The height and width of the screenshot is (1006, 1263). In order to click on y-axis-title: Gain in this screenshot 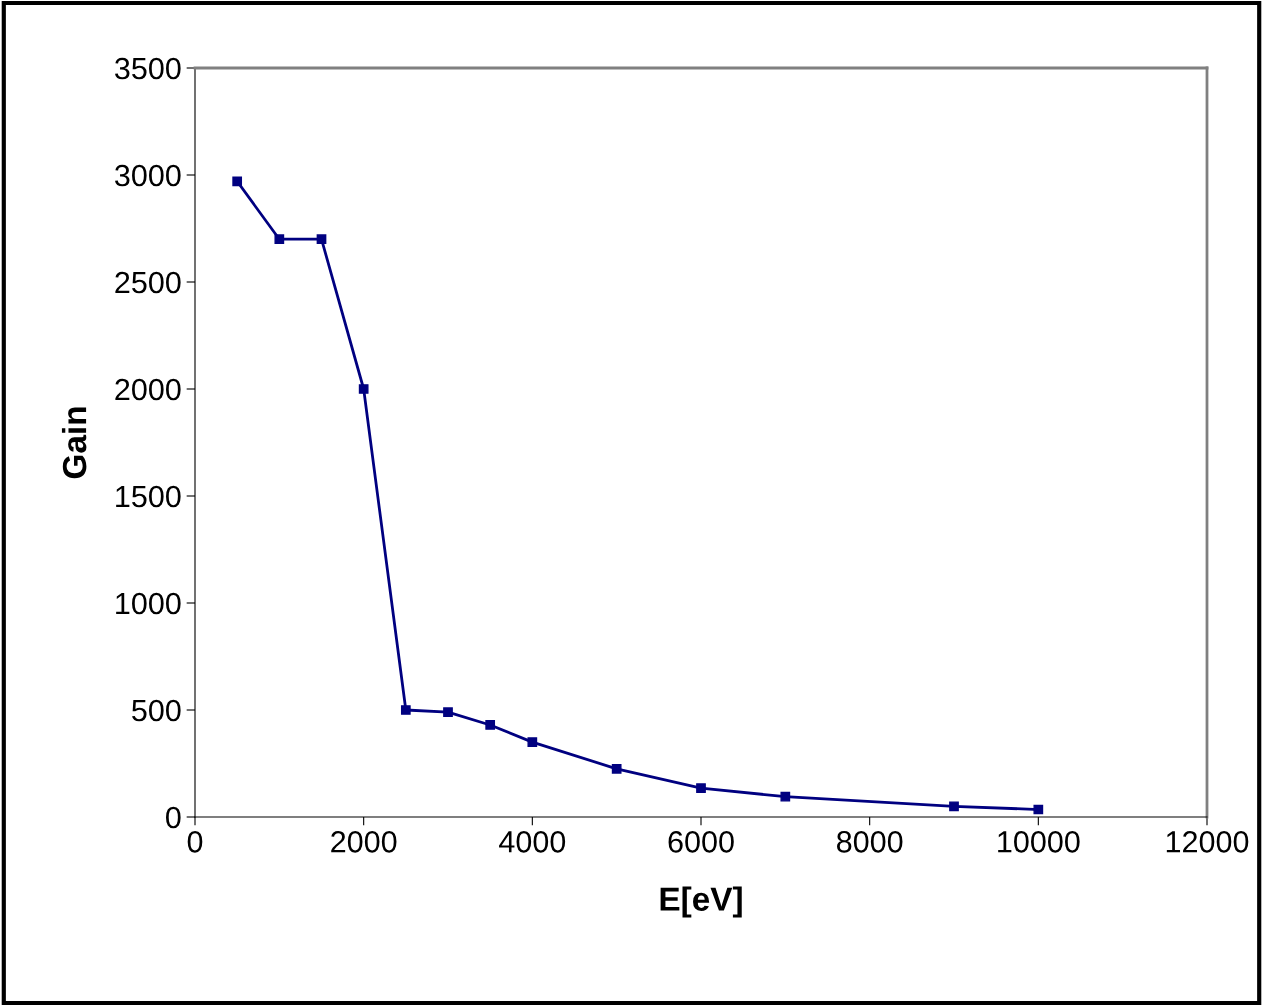, I will do `click(74, 443)`.